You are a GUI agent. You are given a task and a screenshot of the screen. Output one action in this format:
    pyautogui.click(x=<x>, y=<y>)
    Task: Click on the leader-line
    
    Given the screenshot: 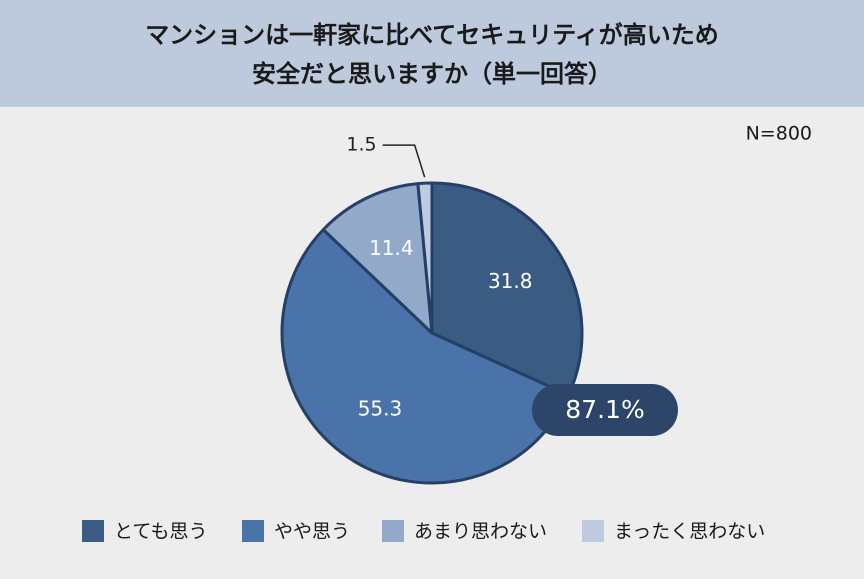 What is the action you would take?
    pyautogui.click(x=404, y=161)
    